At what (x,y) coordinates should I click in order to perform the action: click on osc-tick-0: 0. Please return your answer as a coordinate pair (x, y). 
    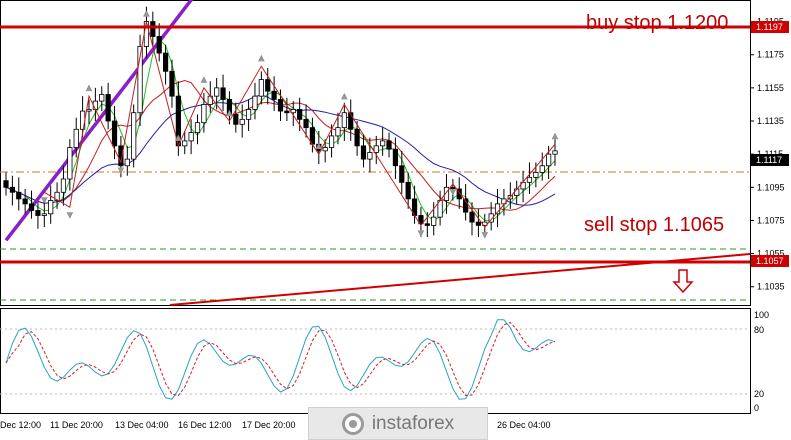
    Looking at the image, I should click on (756, 408).